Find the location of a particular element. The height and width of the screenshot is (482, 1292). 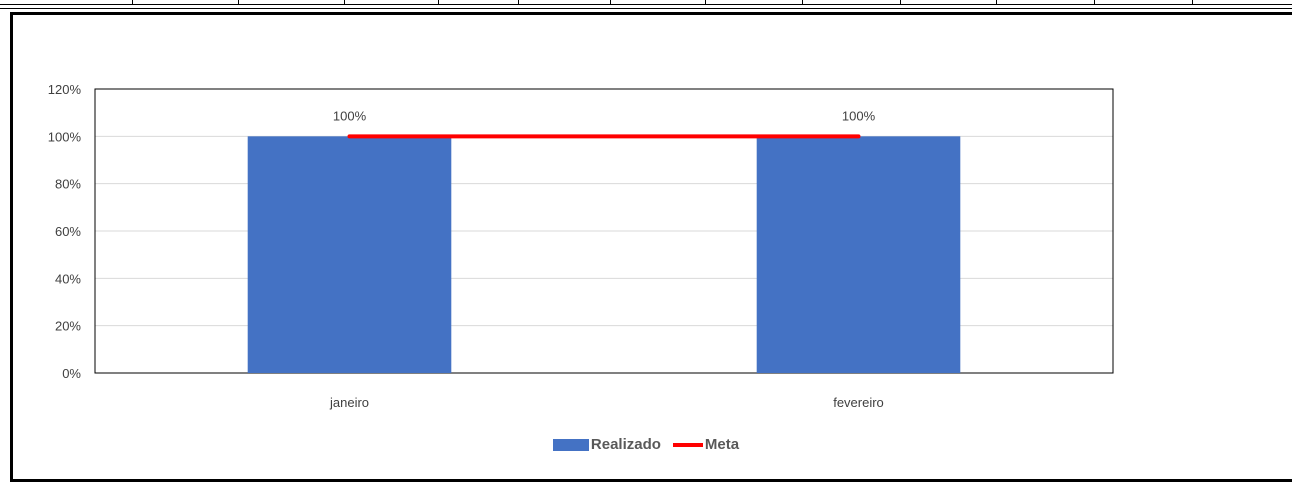

legend-label-realizado: Realizado is located at coordinates (625, 444).